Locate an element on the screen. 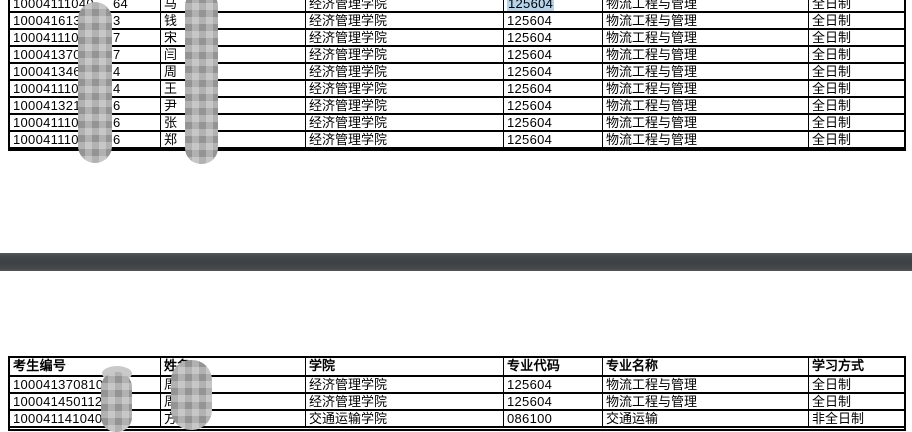 This screenshot has width=912, height=432. cell-name: 宋 is located at coordinates (232, 37).